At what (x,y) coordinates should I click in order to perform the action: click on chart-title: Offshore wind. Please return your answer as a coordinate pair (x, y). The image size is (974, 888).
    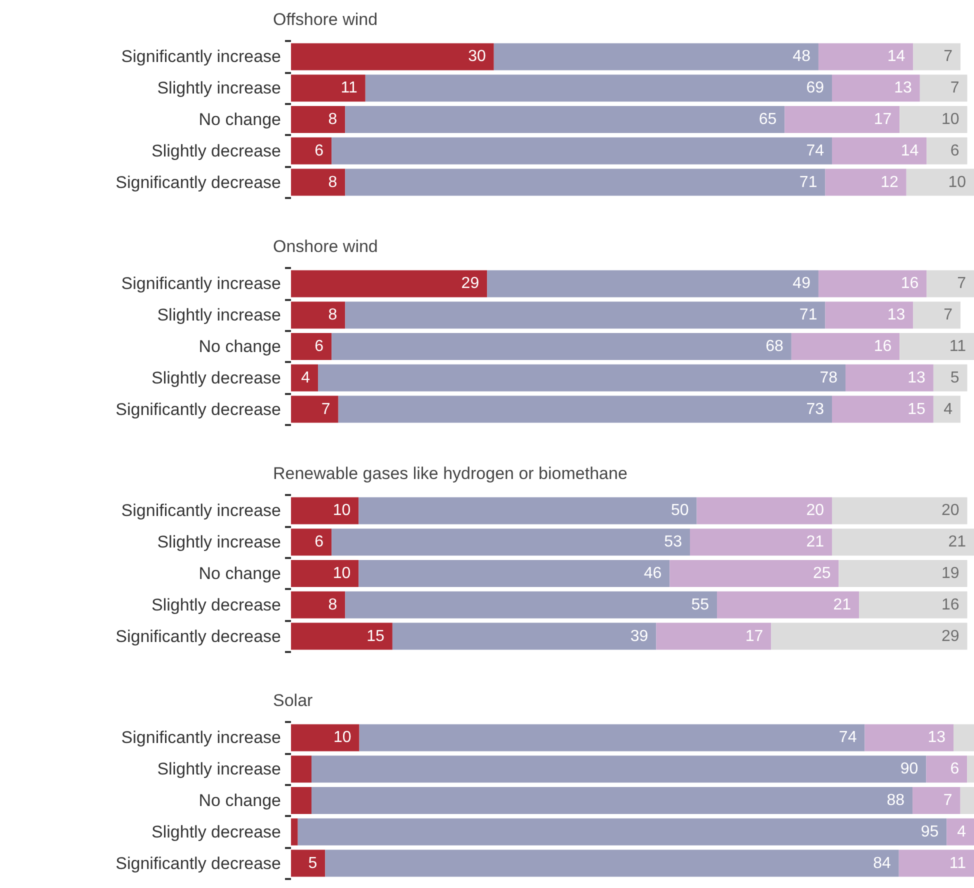
    Looking at the image, I should click on (325, 19).